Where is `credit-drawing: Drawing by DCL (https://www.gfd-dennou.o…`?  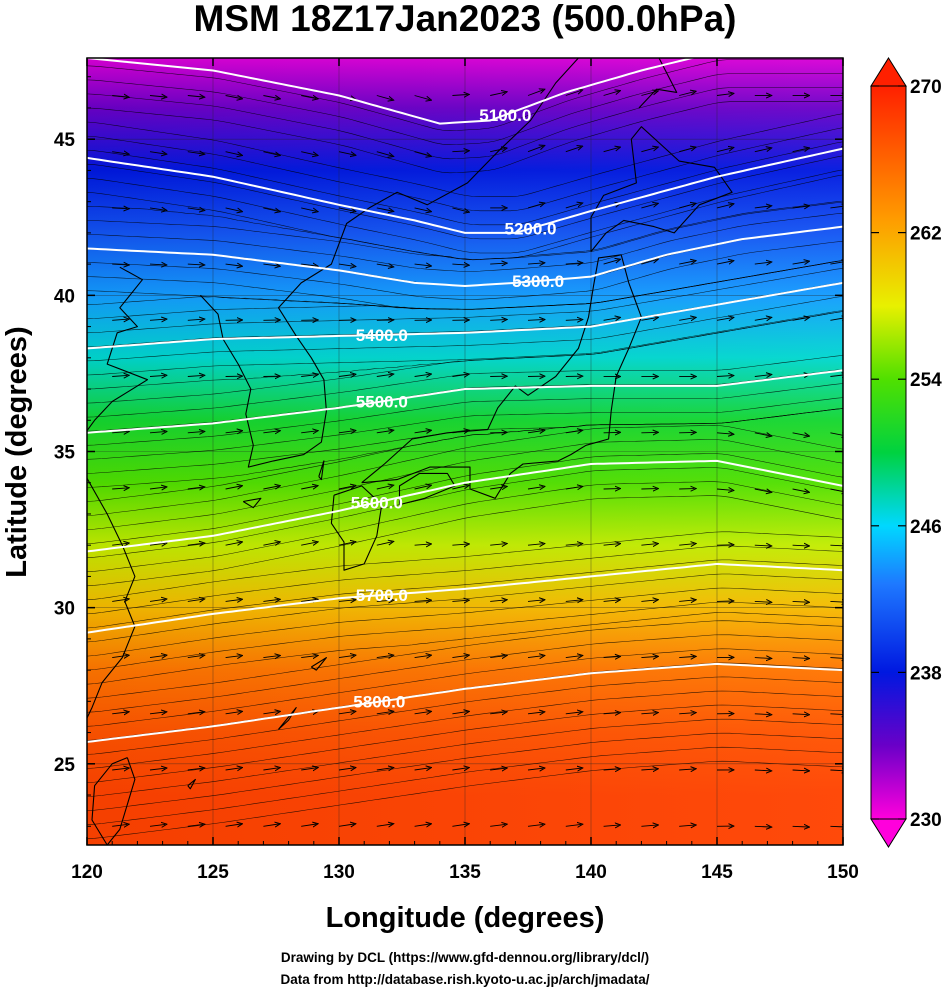
credit-drawing: Drawing by DCL (https://www.gfd-dennou.o… is located at coordinates (465, 957).